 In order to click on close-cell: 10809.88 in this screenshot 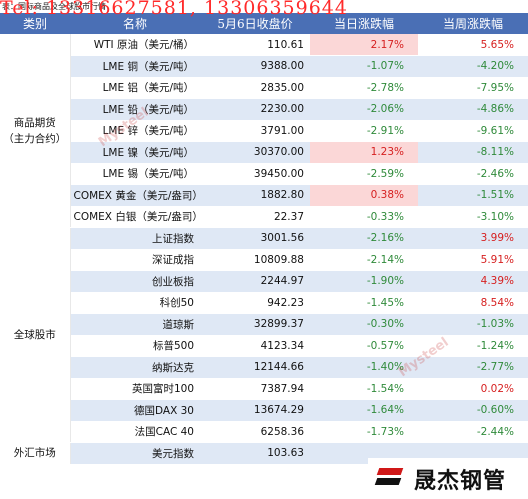, I will do `click(255, 260)`.